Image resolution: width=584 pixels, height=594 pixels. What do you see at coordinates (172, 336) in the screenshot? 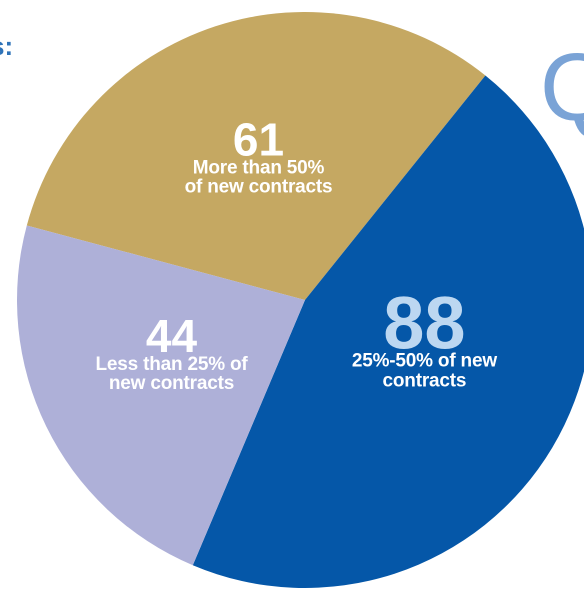
I see `pie-slice-value: 44` at bounding box center [172, 336].